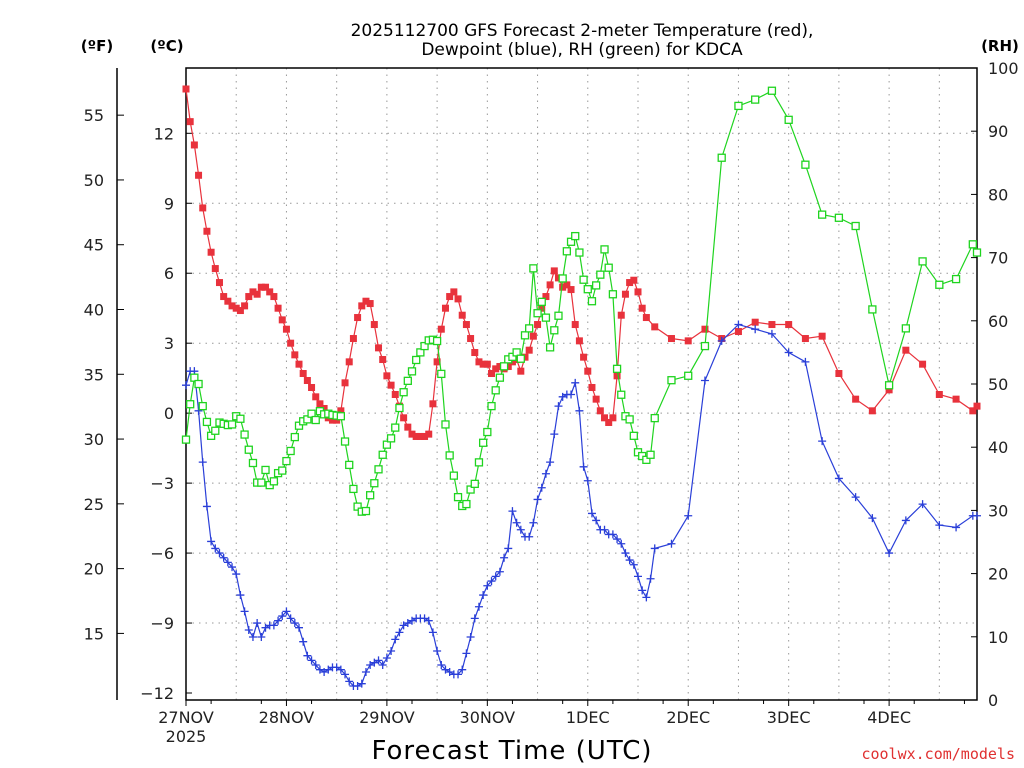 This screenshot has width=1024, height=768. What do you see at coordinates (94, 245) in the screenshot?
I see `fahrenheit-tick-label: 45` at bounding box center [94, 245].